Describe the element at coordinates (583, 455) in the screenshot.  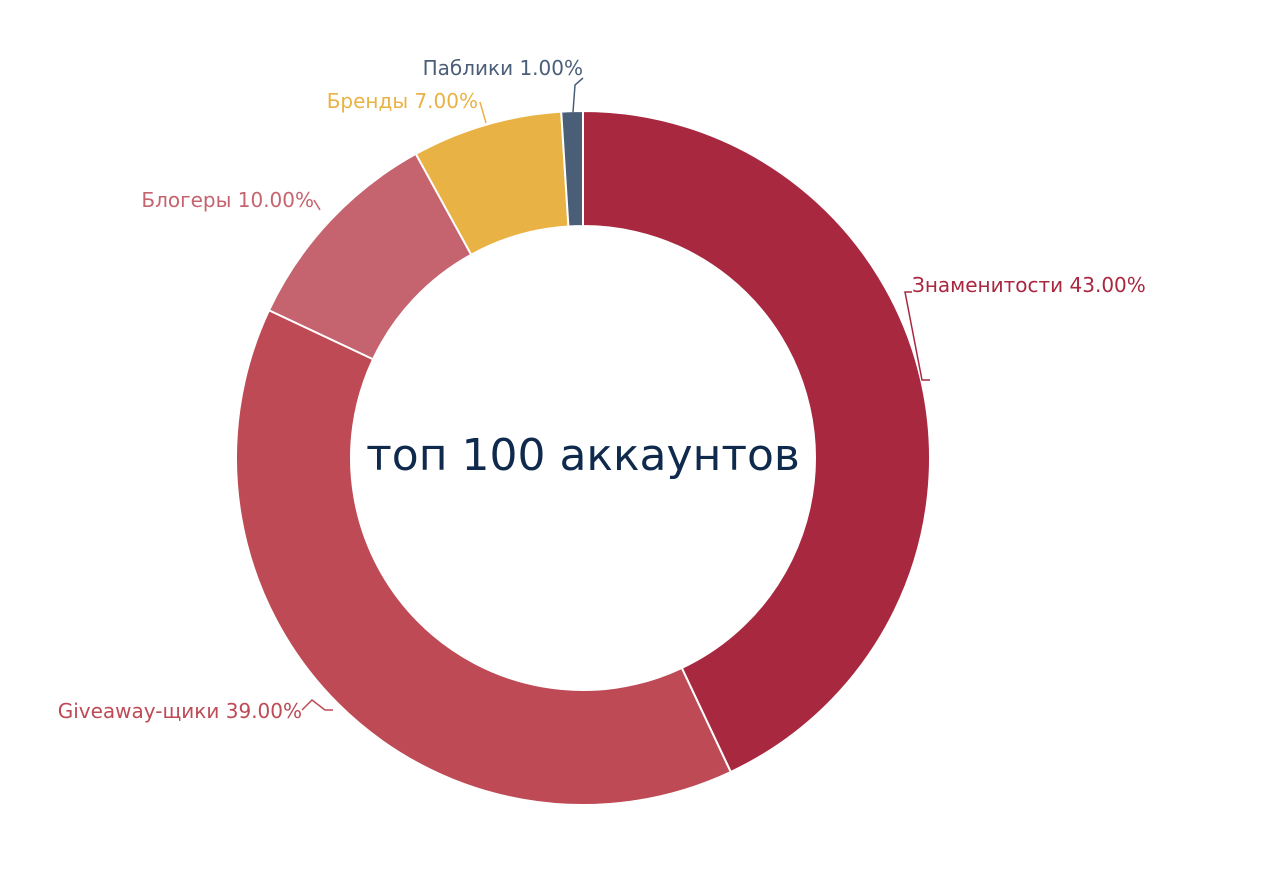
I see `donut-center-title: топ 100 аккаунтов` at that location.